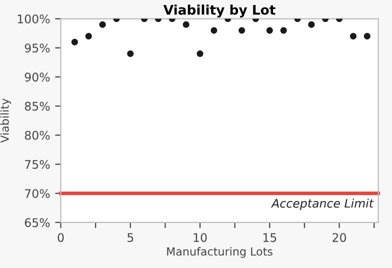 Image resolution: width=392 pixels, height=268 pixels. I want to click on y-axis-title: Viability, so click(6, 120).